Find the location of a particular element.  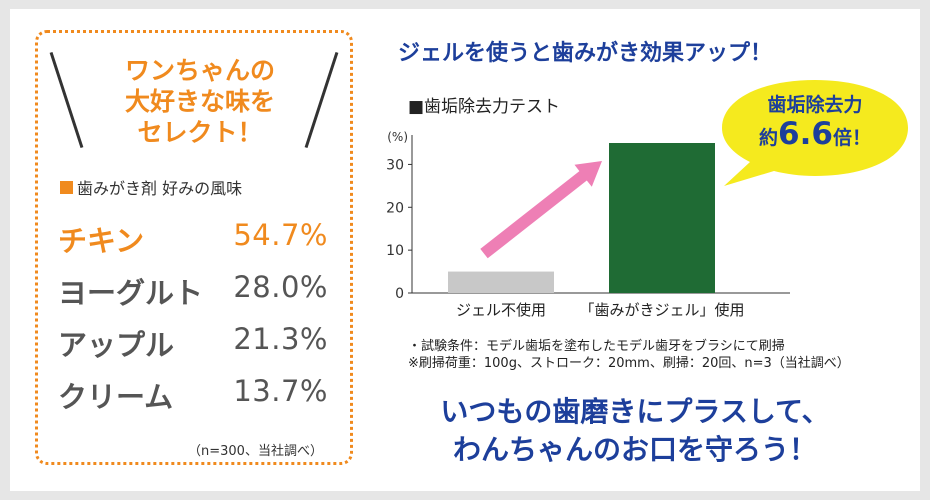

chart-heading: ■歯垢除去力テスト is located at coordinates (484, 107).